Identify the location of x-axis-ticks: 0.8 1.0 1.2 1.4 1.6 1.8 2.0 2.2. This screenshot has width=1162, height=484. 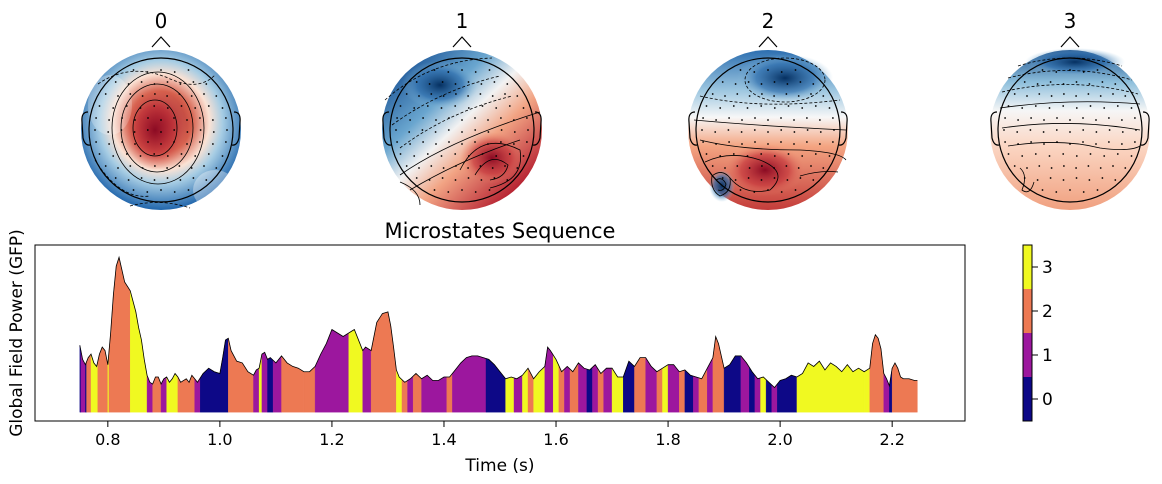
(500, 435).